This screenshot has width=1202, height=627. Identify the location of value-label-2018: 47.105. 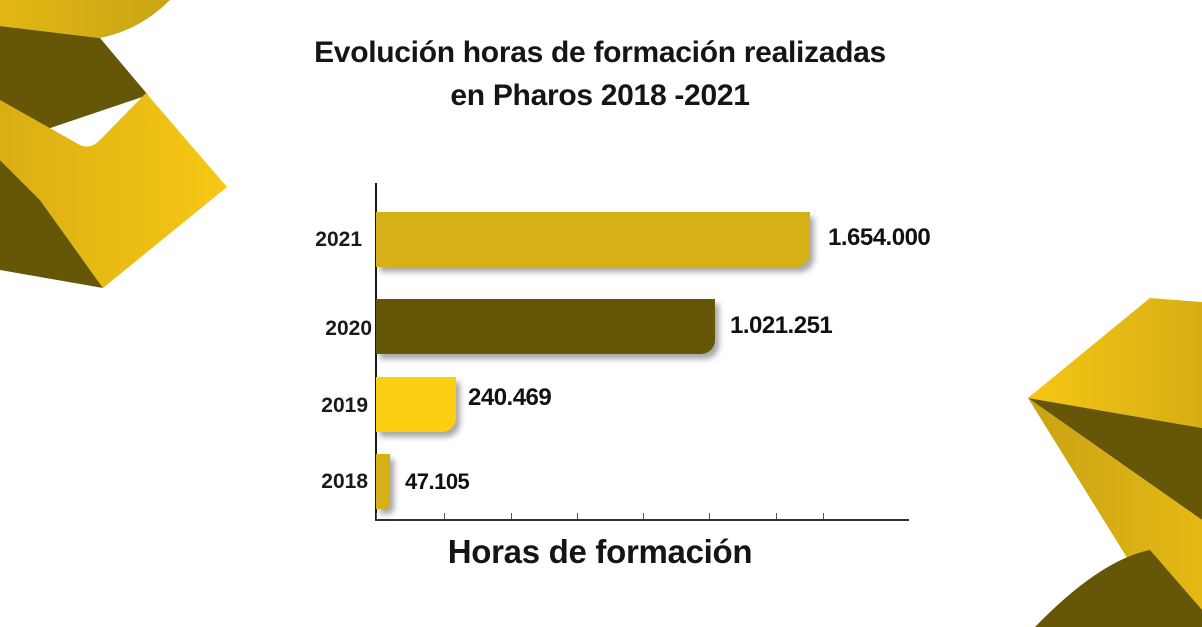
(437, 481).